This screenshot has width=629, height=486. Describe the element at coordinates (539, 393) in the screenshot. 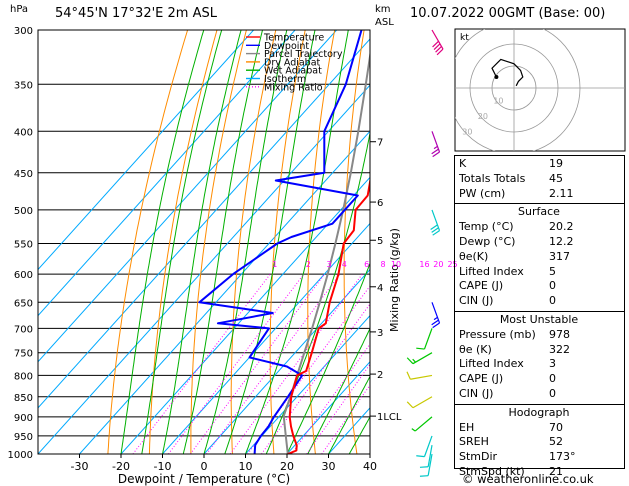

I see `index-row: CIN (J) 0` at that location.